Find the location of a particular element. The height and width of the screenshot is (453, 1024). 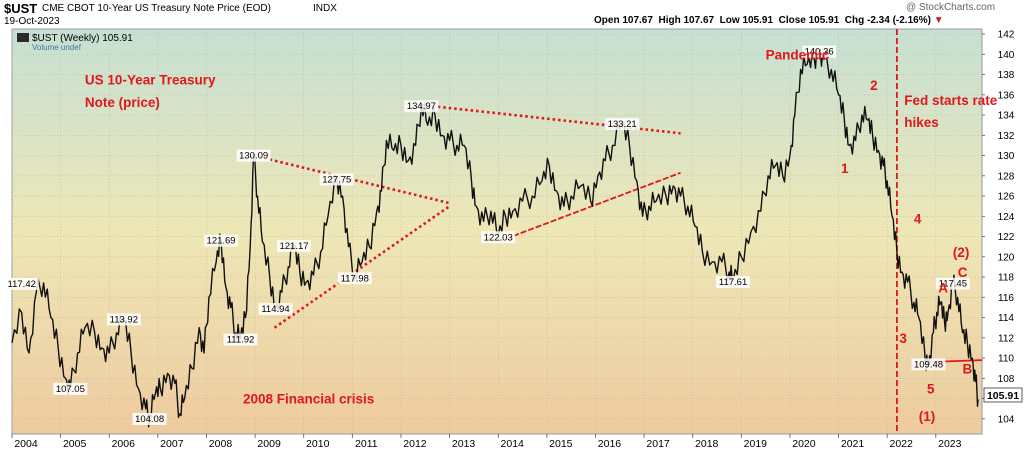

point-label: 117.98 is located at coordinates (355, 278).